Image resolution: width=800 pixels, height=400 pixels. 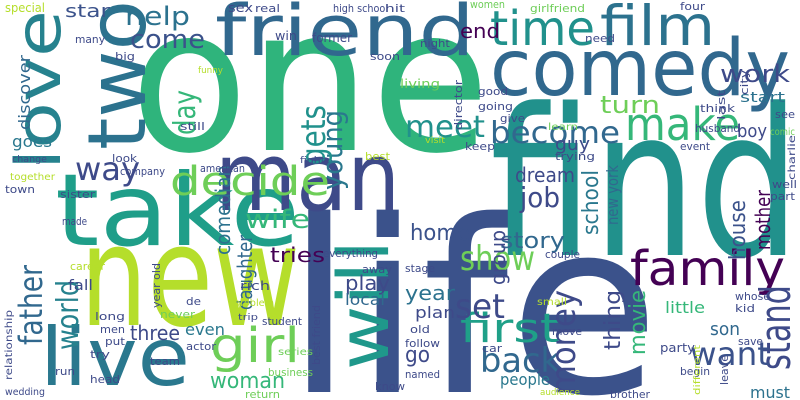 What do you see at coordinates (254, 303) in the screenshot?
I see `word: problem` at bounding box center [254, 303].